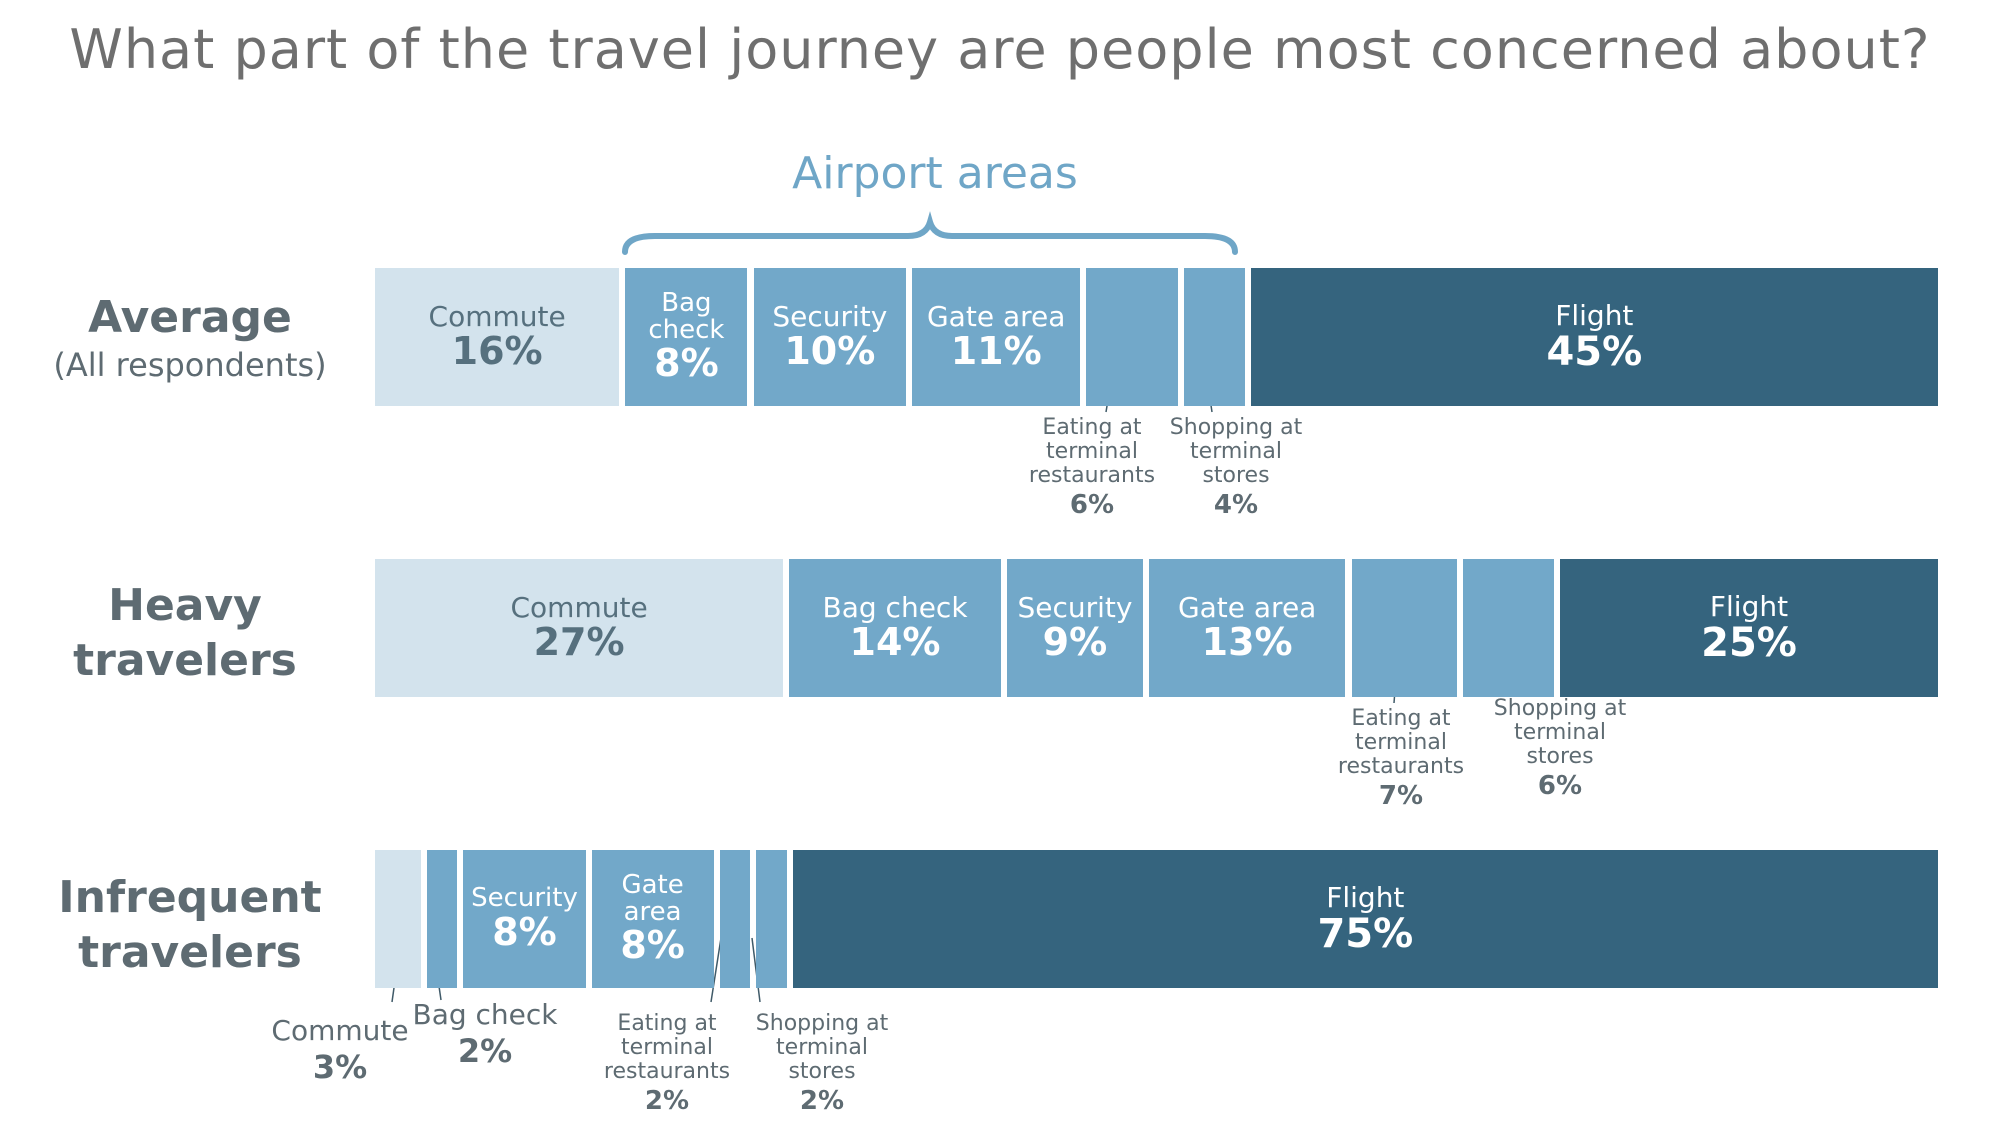  Describe the element at coordinates (1236, 505) in the screenshot. I see `callout-value-label: 4%` at that location.